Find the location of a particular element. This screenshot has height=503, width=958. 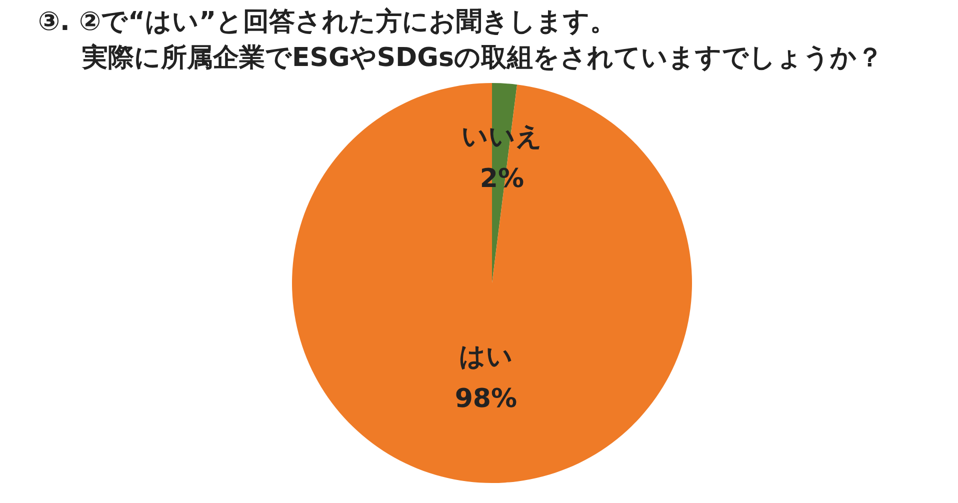

data-label: 98% is located at coordinates (486, 399).